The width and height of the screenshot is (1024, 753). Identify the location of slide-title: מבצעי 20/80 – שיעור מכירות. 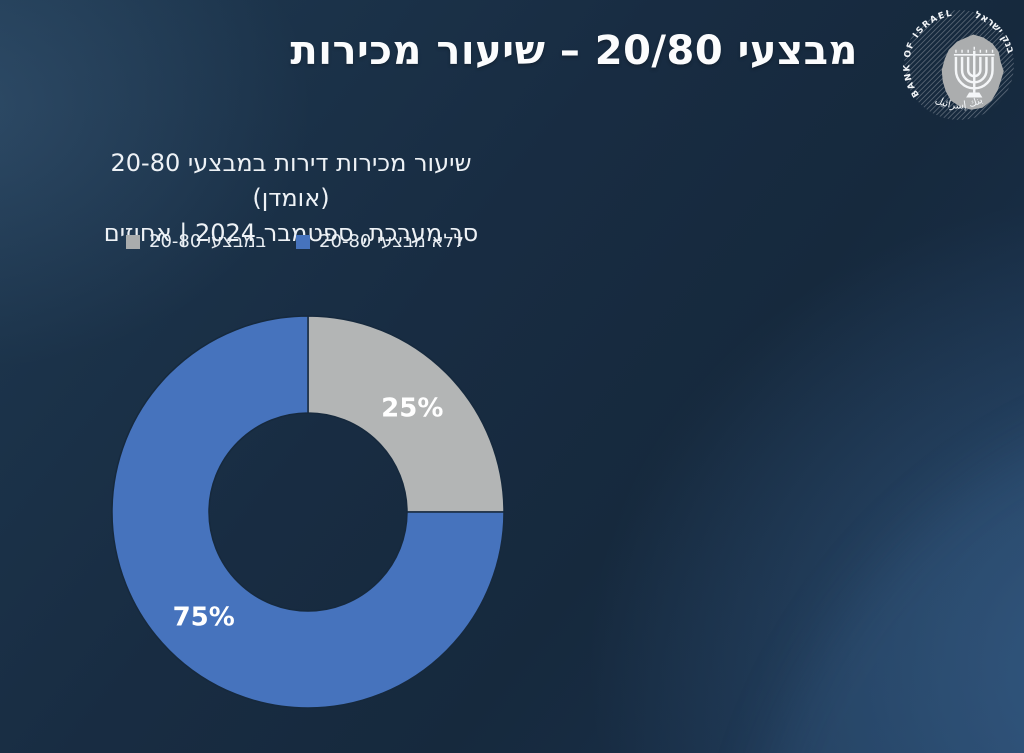
(574, 51).